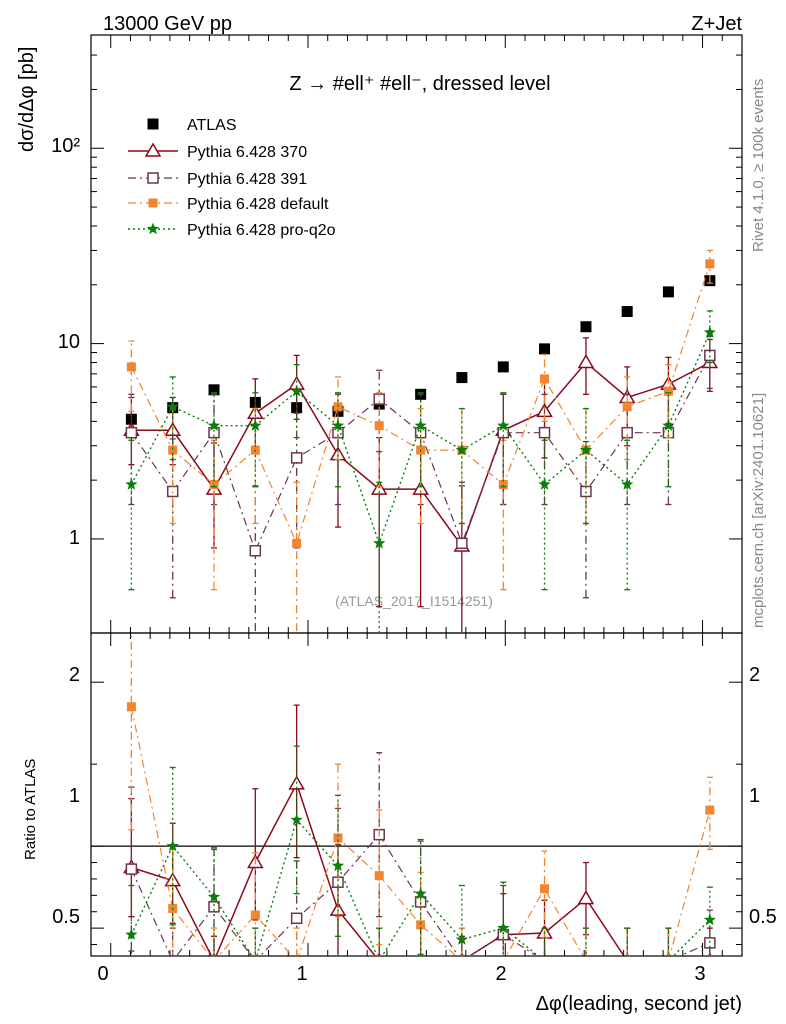  I want to click on ratio-ylabel: Ratio to ATLAS, so click(30, 809).